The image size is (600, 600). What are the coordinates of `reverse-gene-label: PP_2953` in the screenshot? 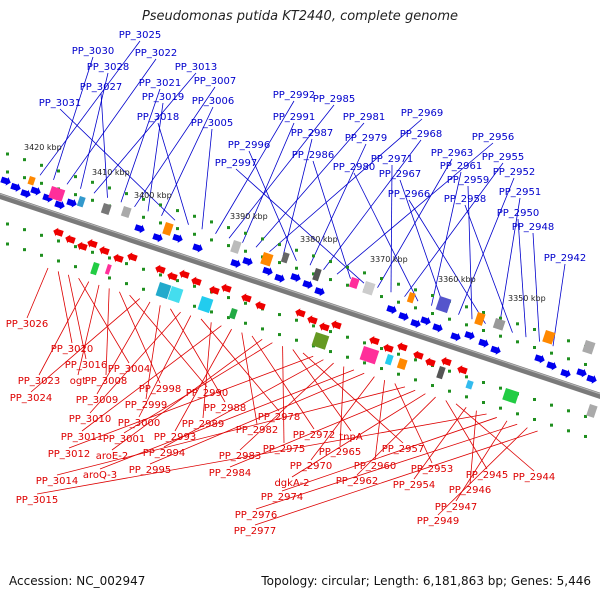 It's located at (432, 469).